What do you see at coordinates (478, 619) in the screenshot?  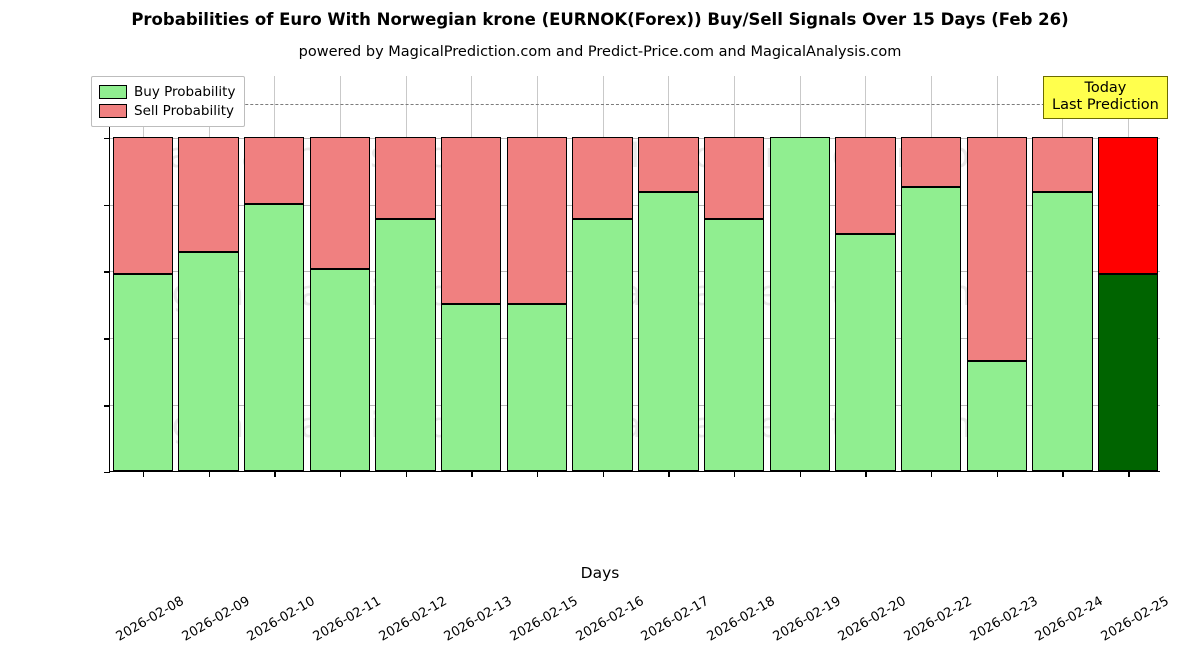 I see `x-tick-label: 2026-02-13` at bounding box center [478, 619].